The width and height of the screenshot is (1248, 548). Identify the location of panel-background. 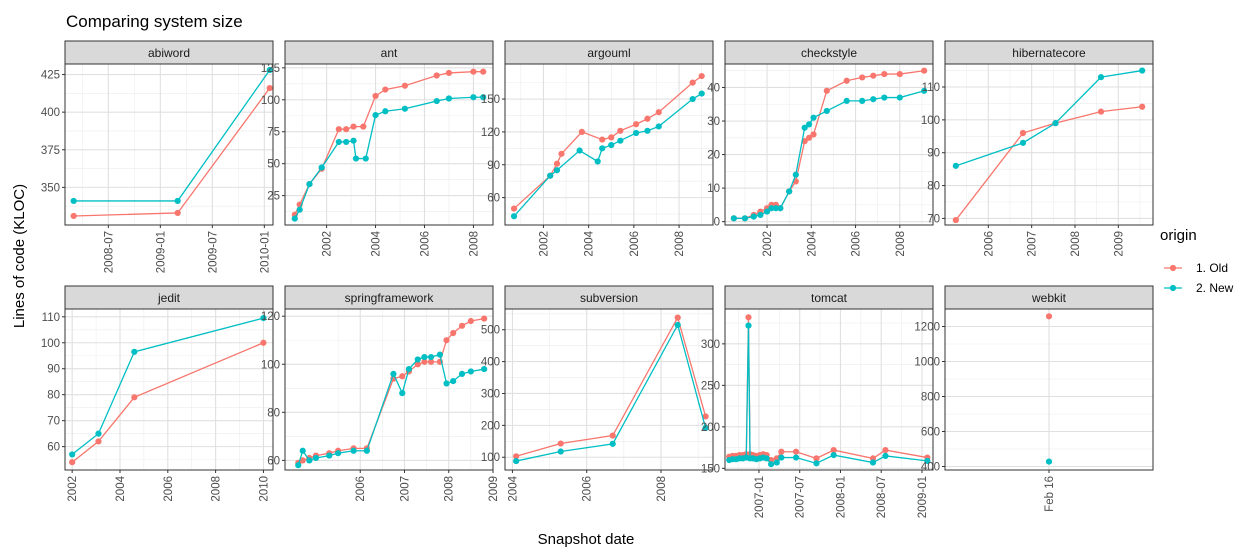
(609, 389).